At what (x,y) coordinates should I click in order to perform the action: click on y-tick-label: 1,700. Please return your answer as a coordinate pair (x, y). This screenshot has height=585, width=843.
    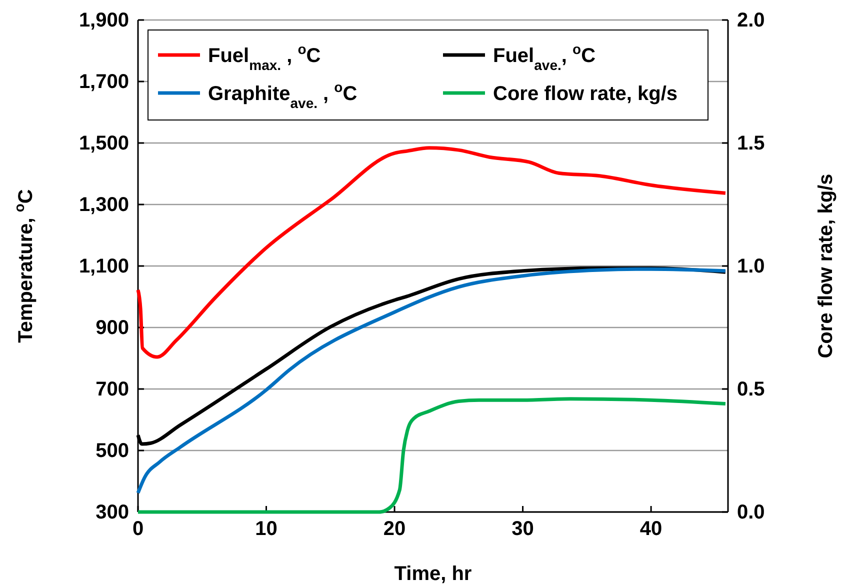
    Looking at the image, I should click on (103, 81).